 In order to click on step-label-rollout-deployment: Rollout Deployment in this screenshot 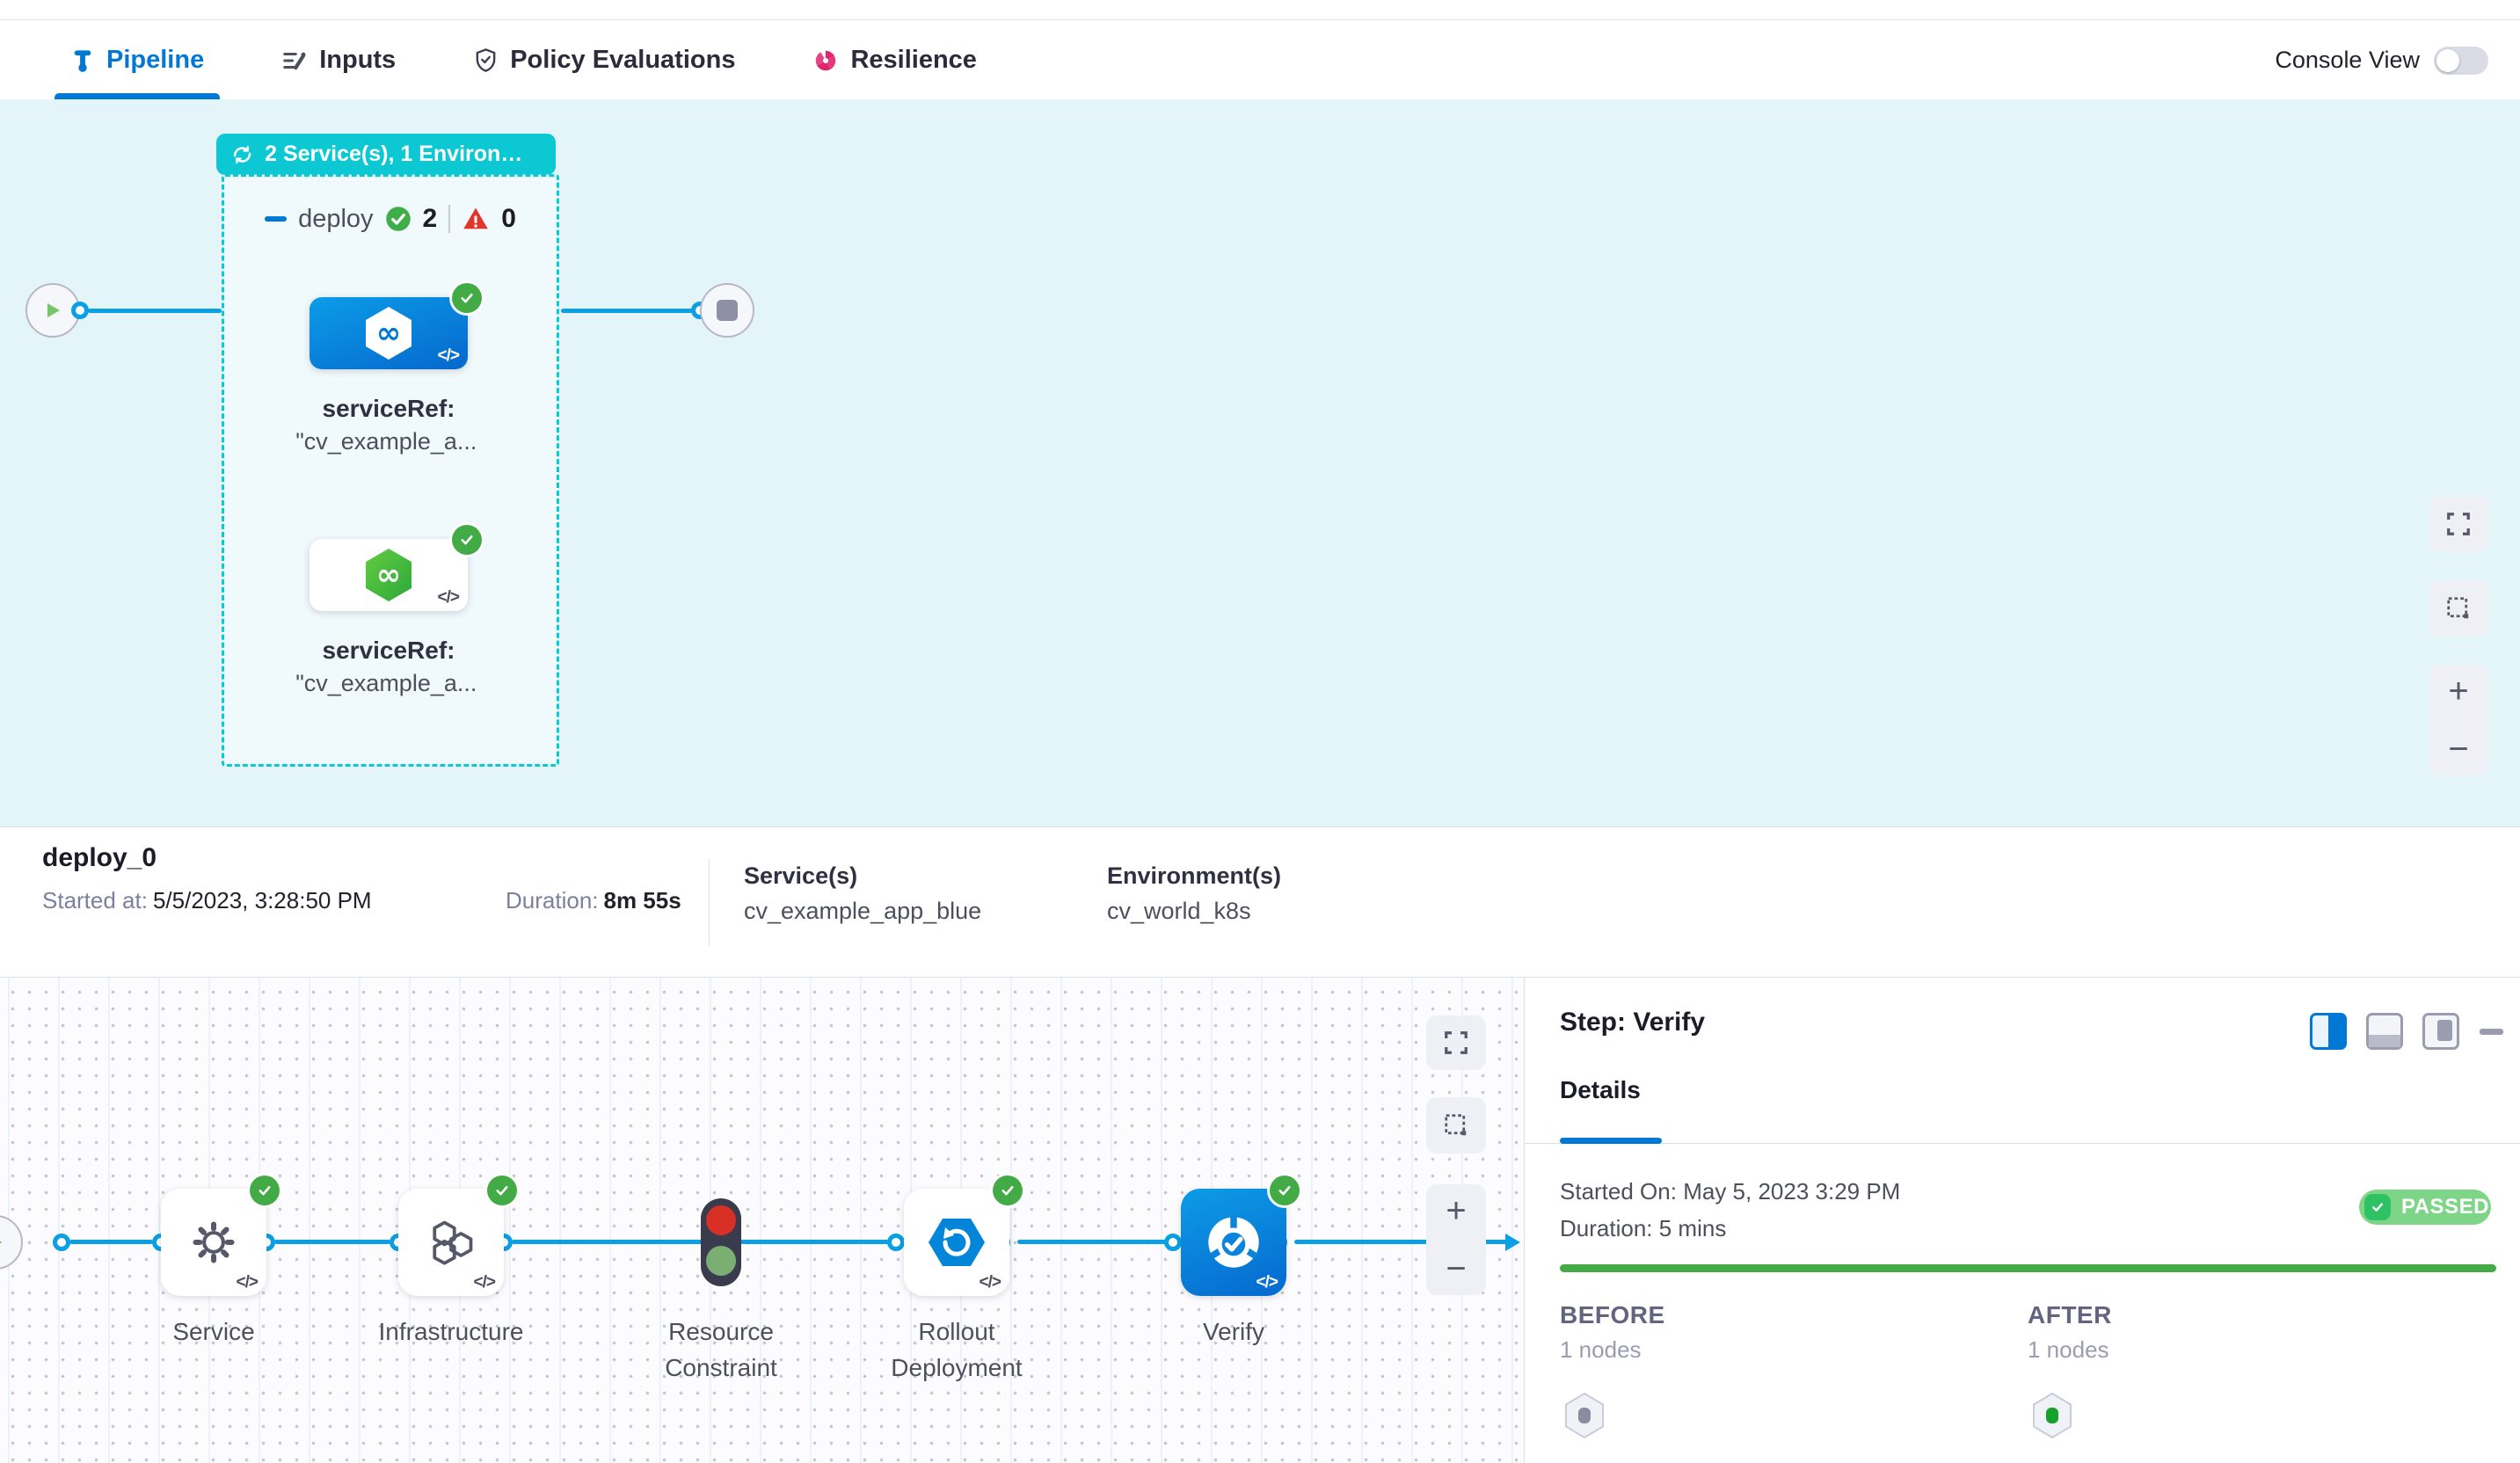, I will do `click(957, 1349)`.